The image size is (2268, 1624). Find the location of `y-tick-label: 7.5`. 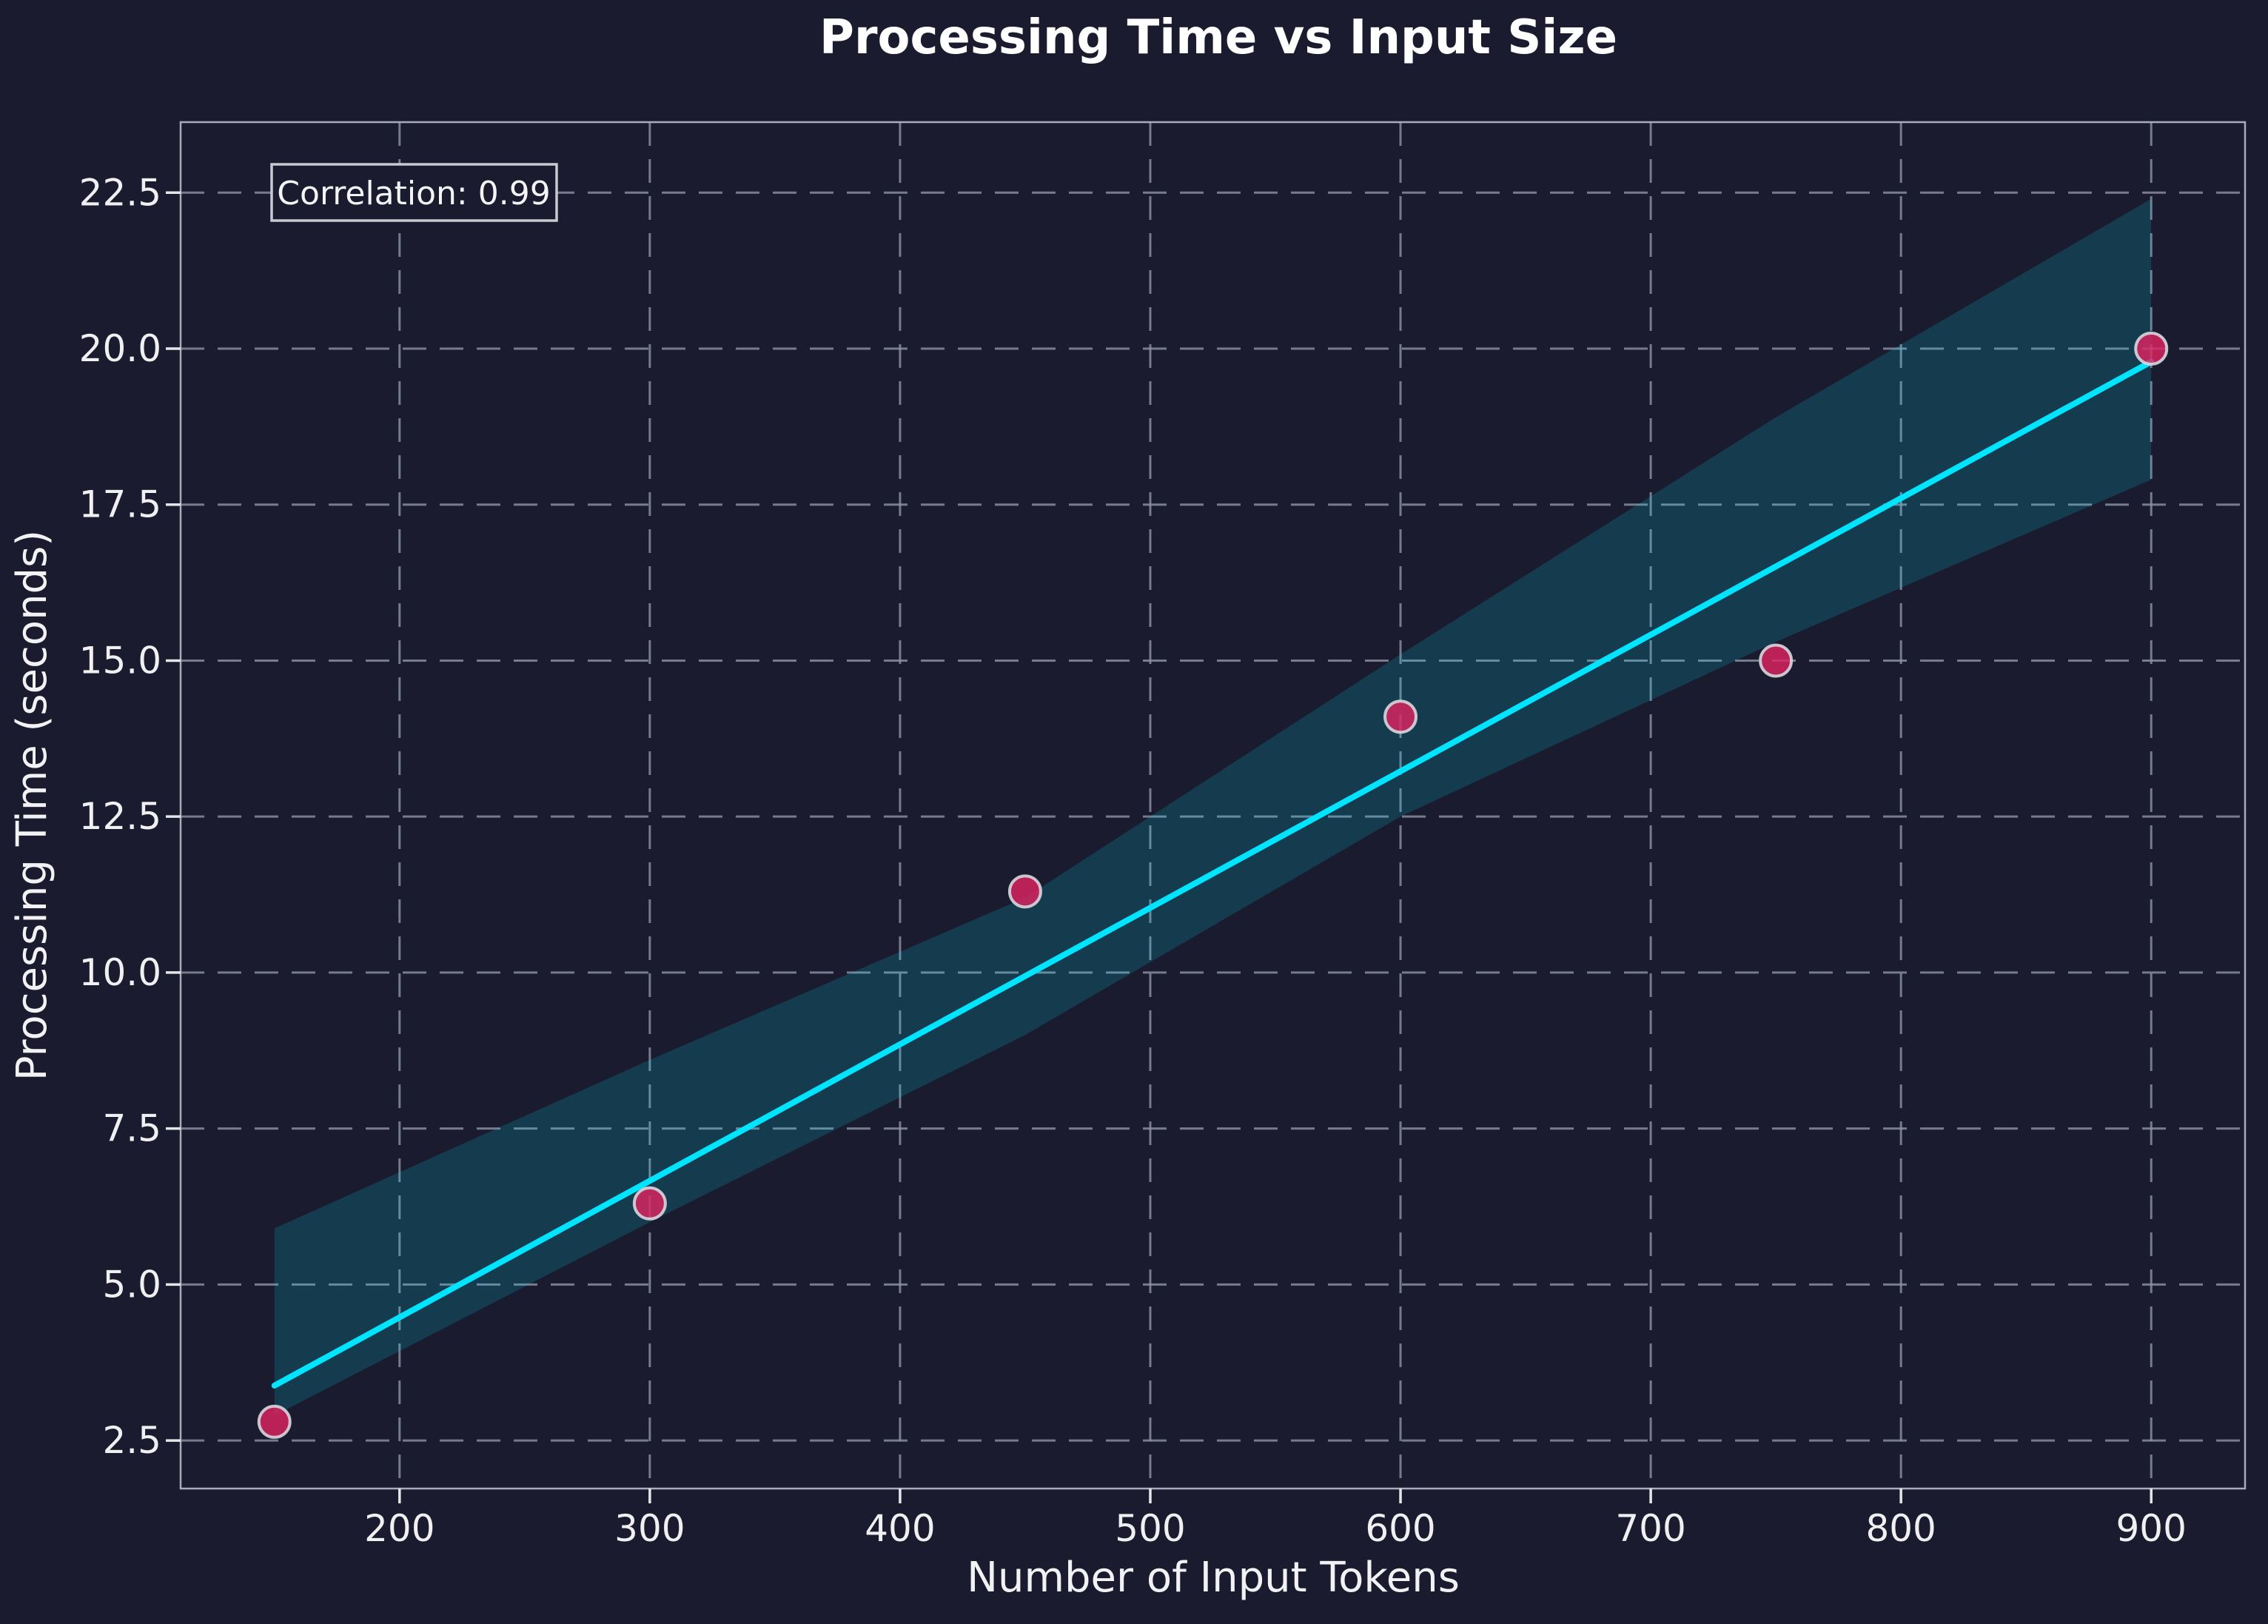

y-tick-label: 7.5 is located at coordinates (131, 1128).